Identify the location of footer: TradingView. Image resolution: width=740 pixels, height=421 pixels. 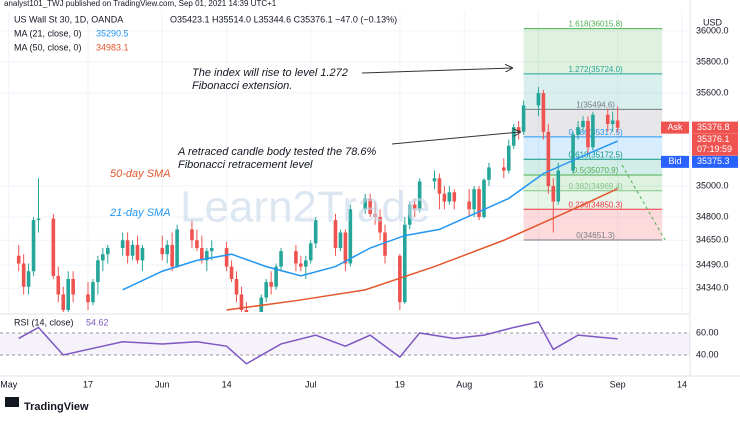
(56, 407).